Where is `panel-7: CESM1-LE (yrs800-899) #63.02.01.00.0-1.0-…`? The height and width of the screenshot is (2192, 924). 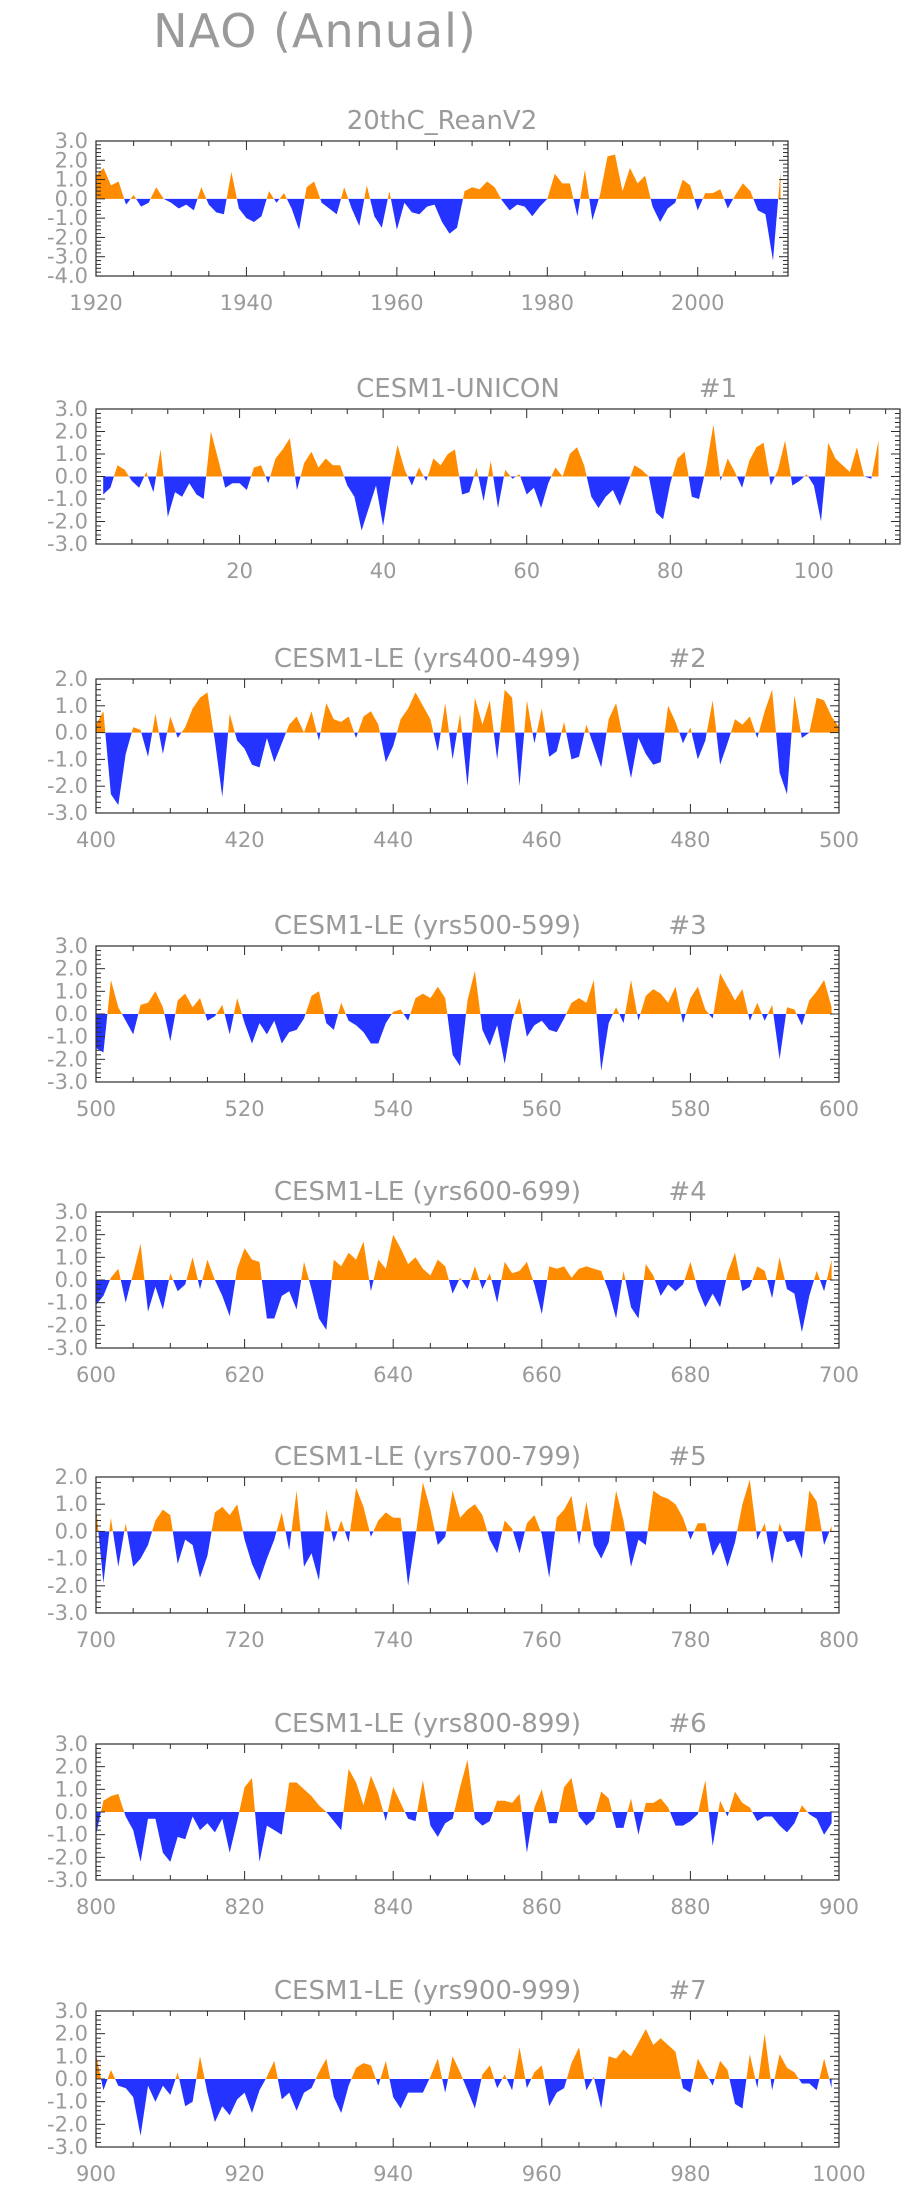 panel-7: CESM1-LE (yrs800-899) #63.02.01.00.0-1.0-… is located at coordinates (453, 1814).